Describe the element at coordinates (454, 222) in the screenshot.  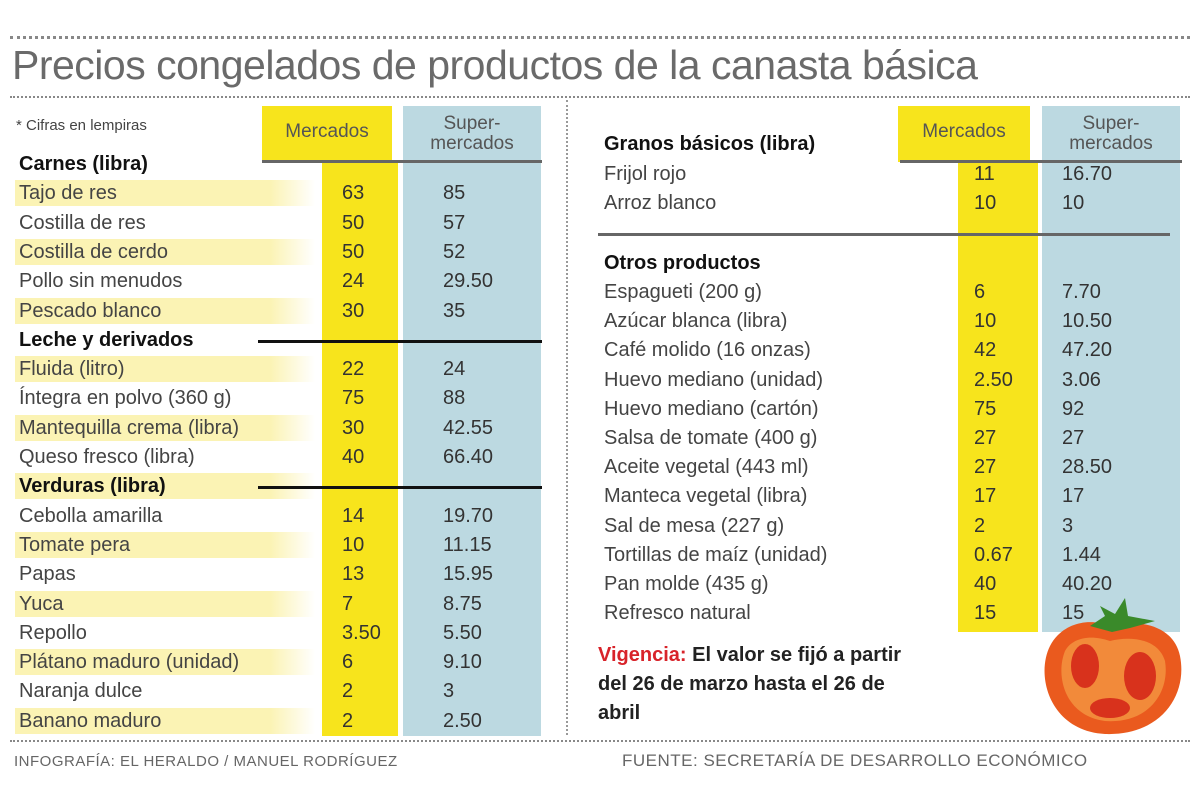
I see `supermercados-price: 57` at that location.